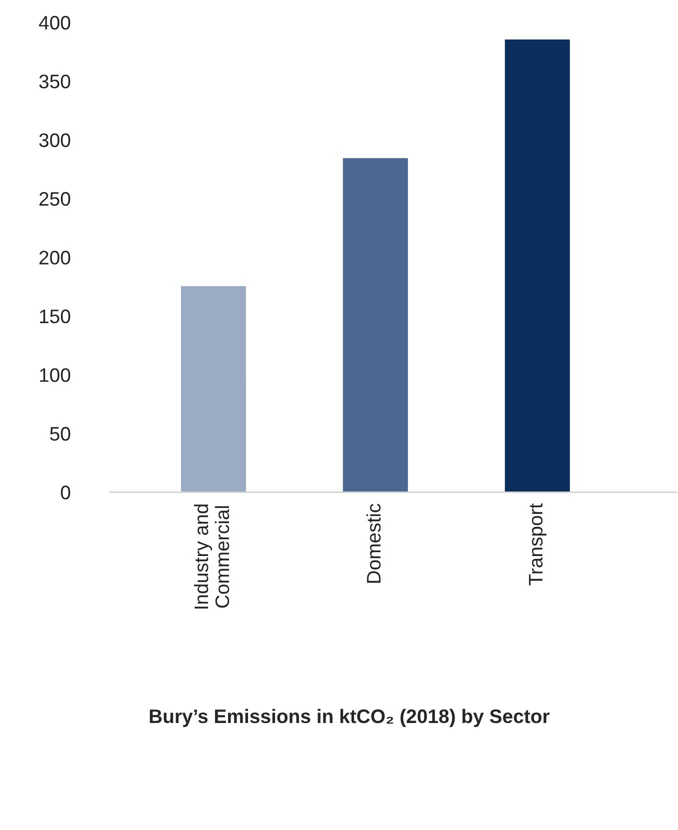  Describe the element at coordinates (54, 81) in the screenshot. I see `y-tick-label: 350` at that location.